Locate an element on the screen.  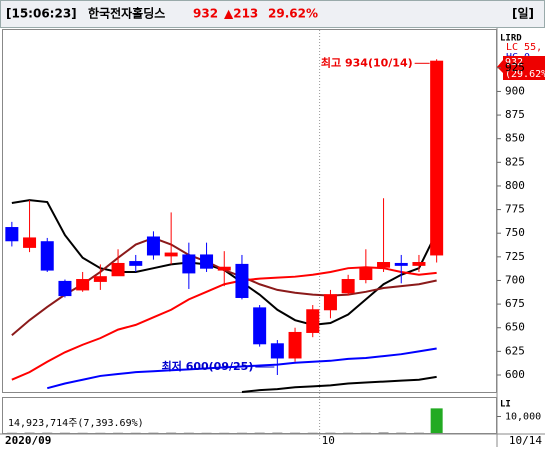
time: [15:06:23] is located at coordinates (41, 14).